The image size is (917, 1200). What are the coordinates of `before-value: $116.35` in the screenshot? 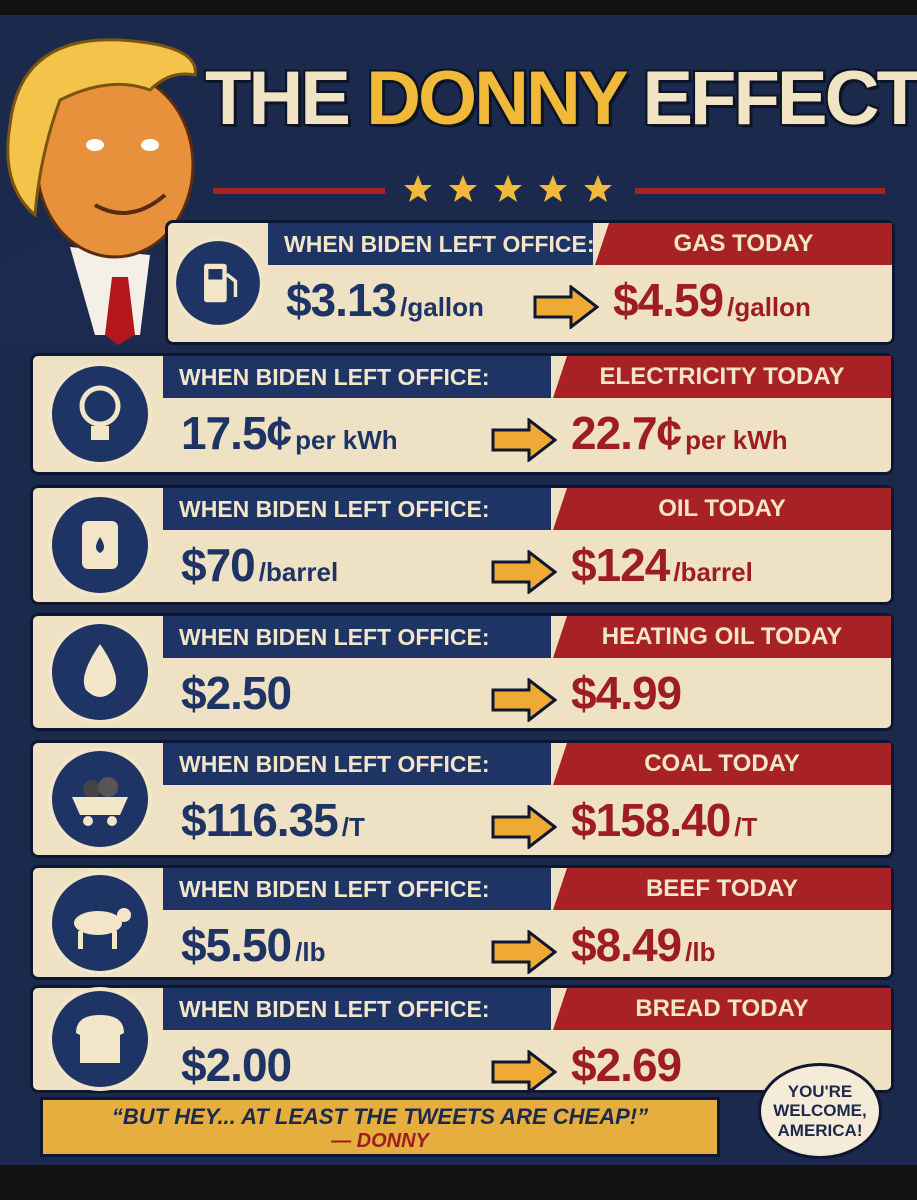 It's located at (260, 820).